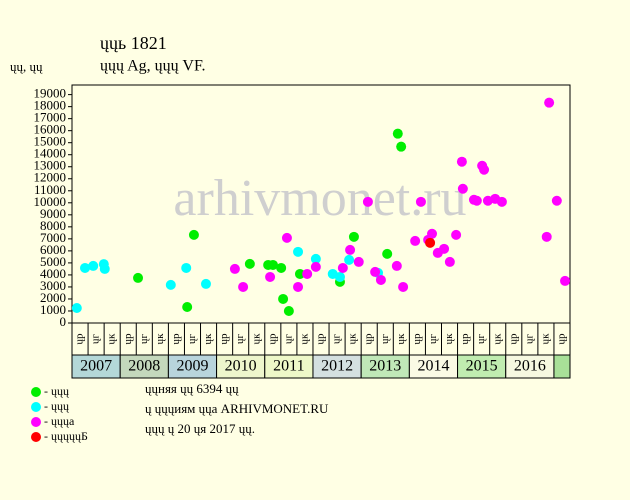 The height and width of the screenshot is (500, 630). What do you see at coordinates (237, 408) in the screenshot?
I see `footer-text: ų ųųųиям ųųа ARHIVMONET.RU` at bounding box center [237, 408].